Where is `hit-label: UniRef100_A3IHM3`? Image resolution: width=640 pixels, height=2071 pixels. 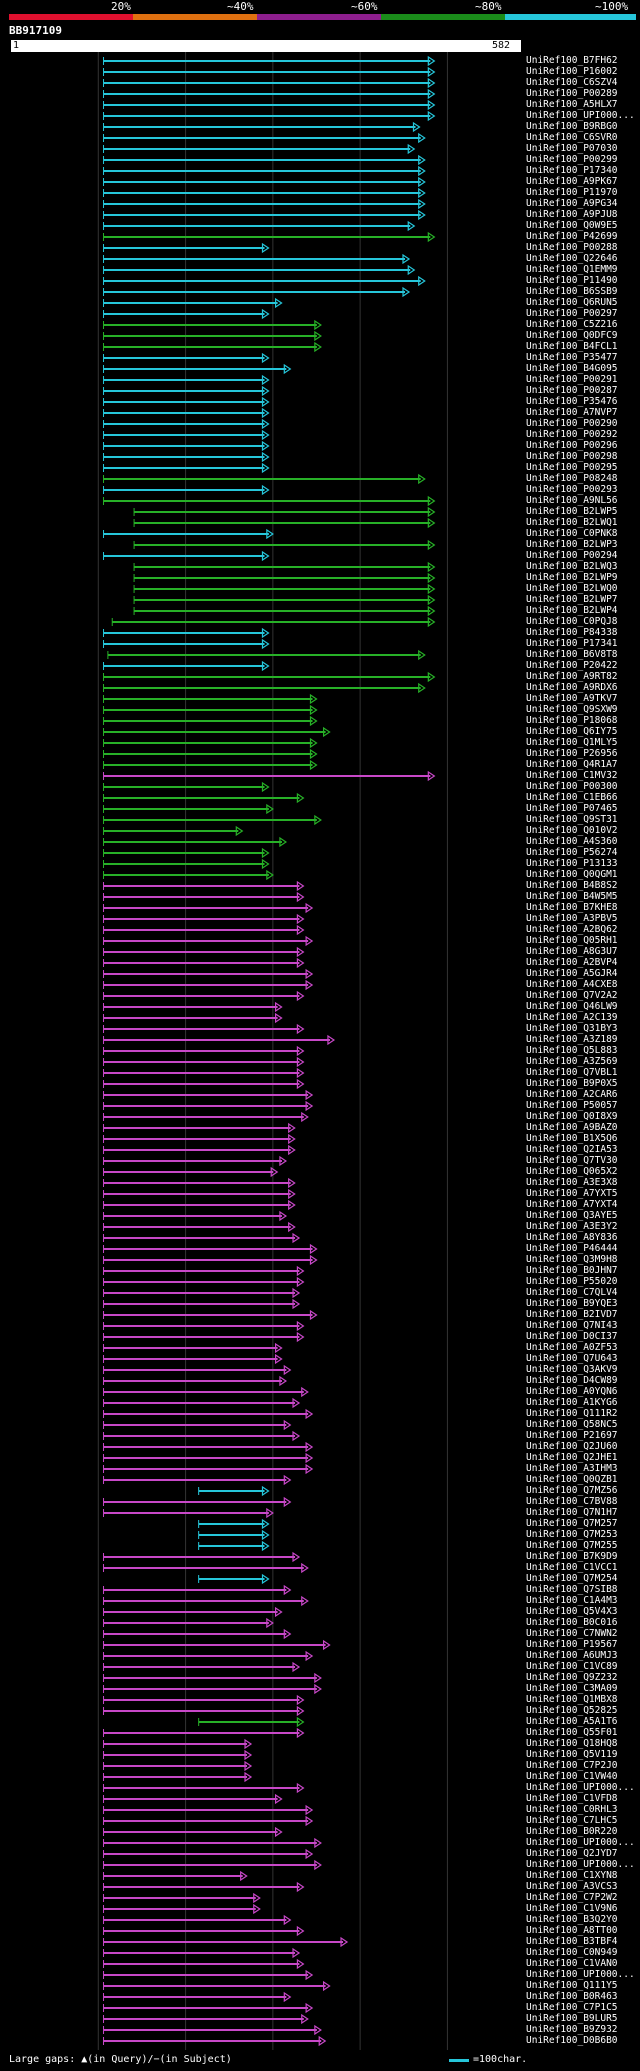
hit-label: UniRef100_A3IHM3 is located at coordinates (572, 1468).